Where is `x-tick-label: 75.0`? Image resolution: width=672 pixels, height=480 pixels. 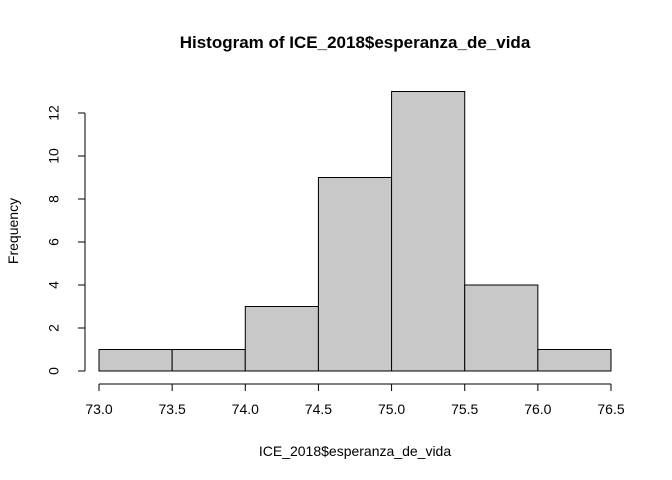 x-tick-label: 75.0 is located at coordinates (391, 409).